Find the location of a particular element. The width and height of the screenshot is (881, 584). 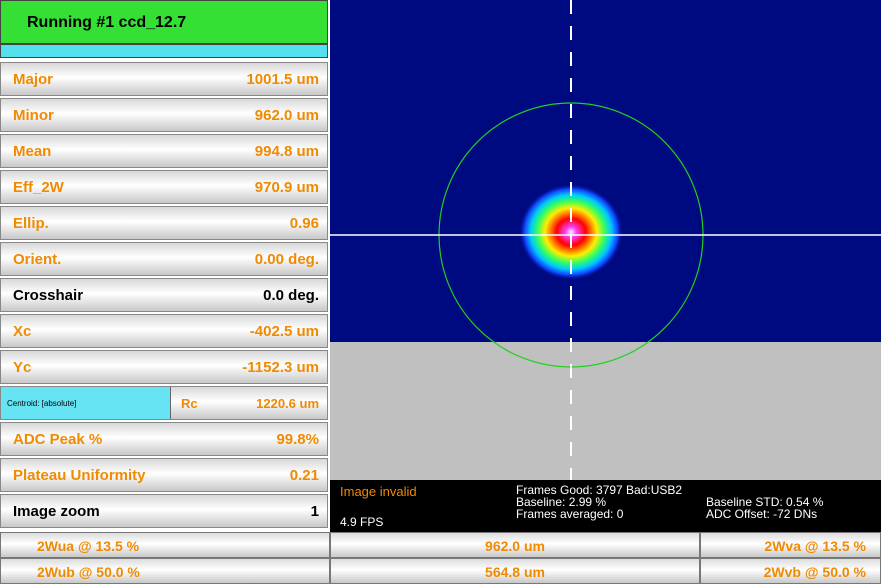

measurement-label: Ellip. is located at coordinates (31, 223).